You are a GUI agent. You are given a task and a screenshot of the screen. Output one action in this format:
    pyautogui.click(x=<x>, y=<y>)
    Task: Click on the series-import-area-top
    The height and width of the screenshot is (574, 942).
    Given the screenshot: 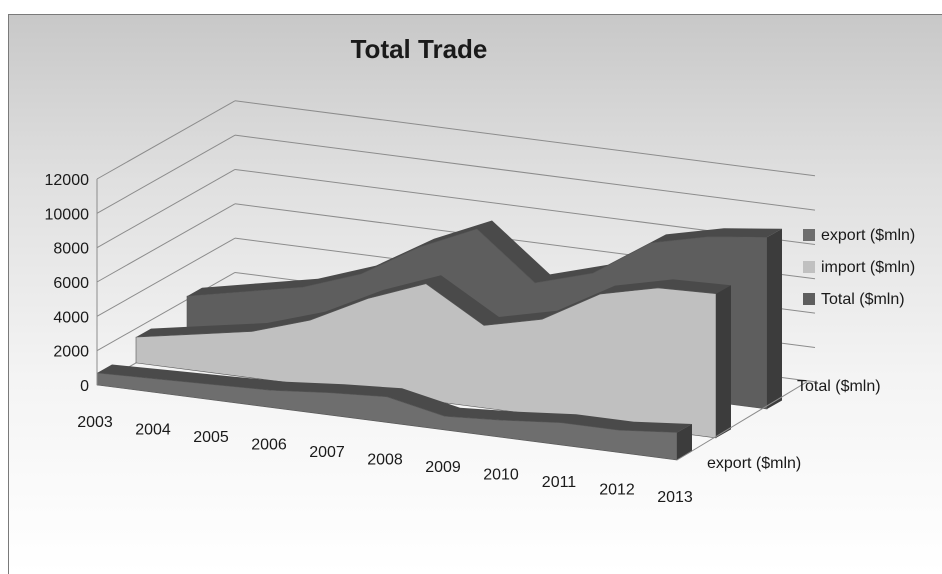 What is the action you would take?
    pyautogui.click(x=433, y=306)
    